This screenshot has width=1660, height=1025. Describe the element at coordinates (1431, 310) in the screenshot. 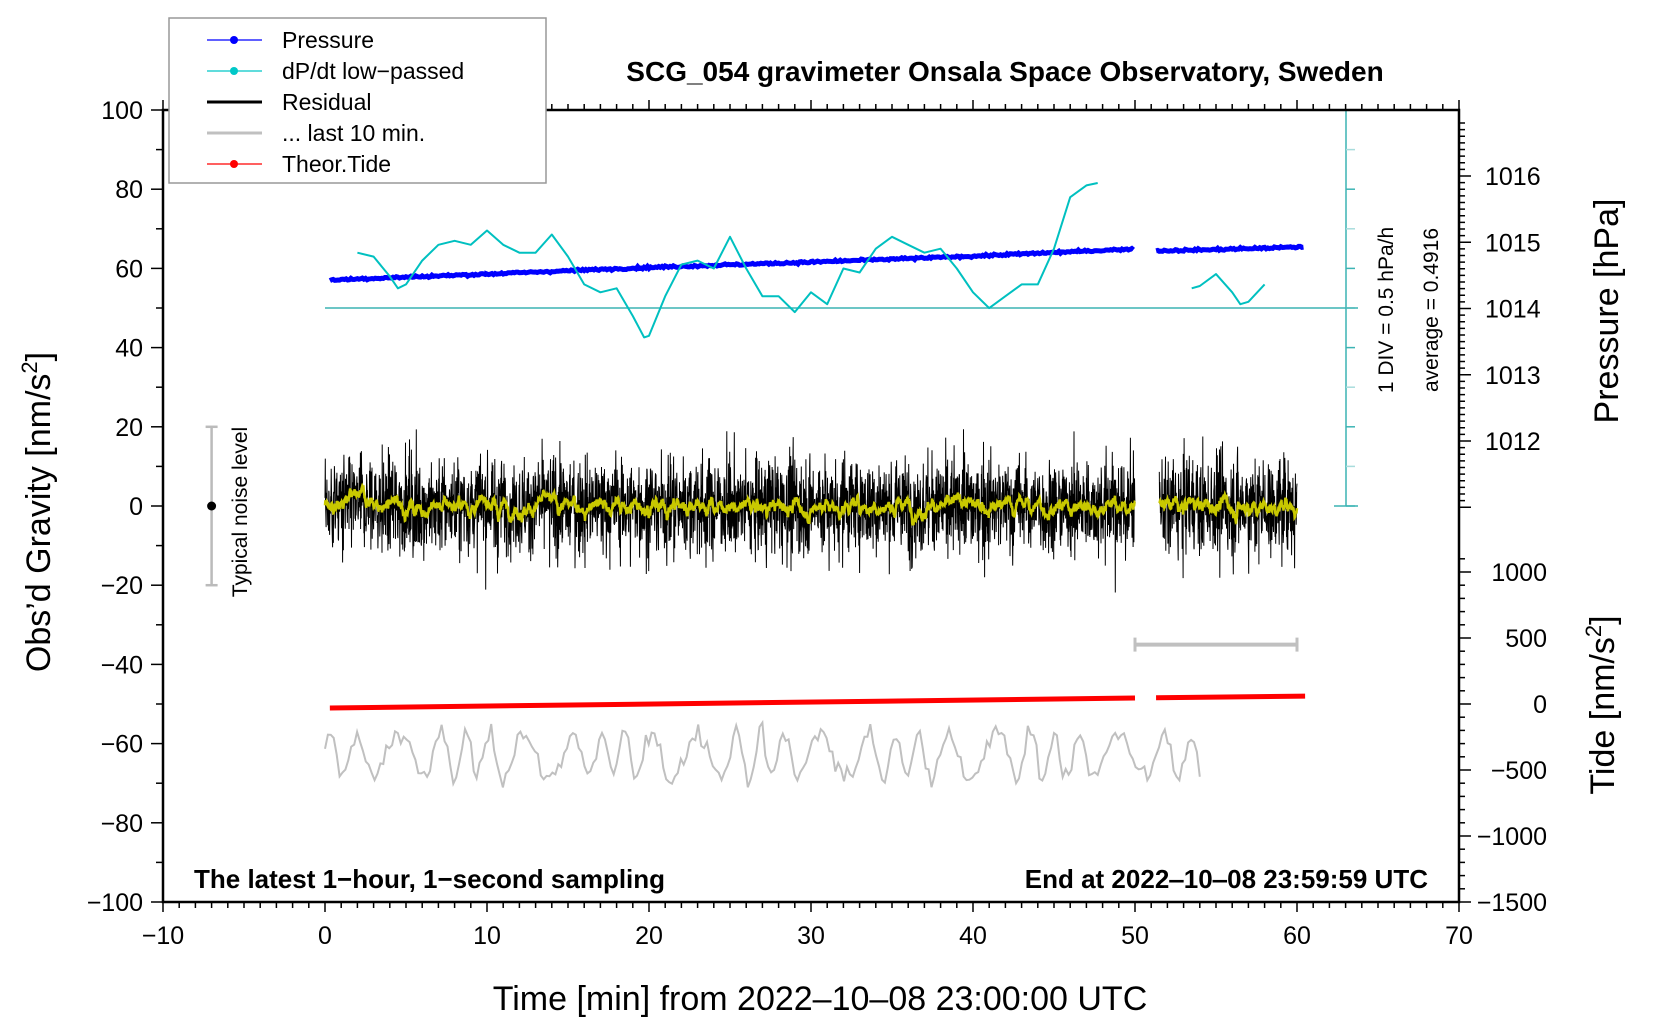

I see `dpdt-average-label: average = 0.4916` at that location.